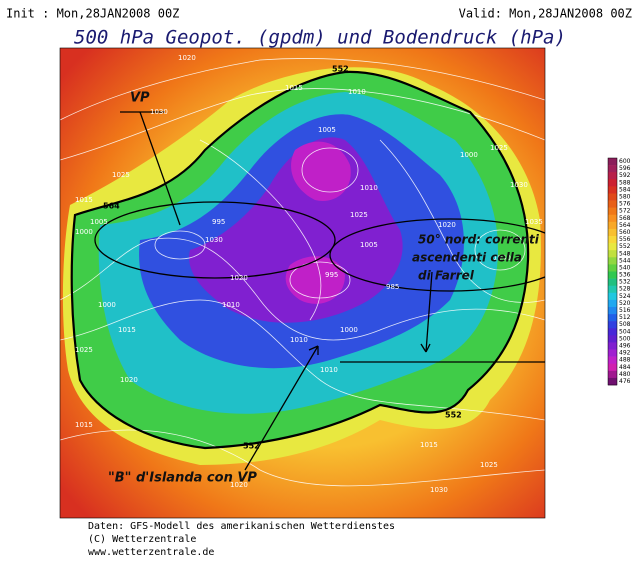 The height and width of the screenshot is (568, 640). I want to click on magenta-zone, so click(318, 222).